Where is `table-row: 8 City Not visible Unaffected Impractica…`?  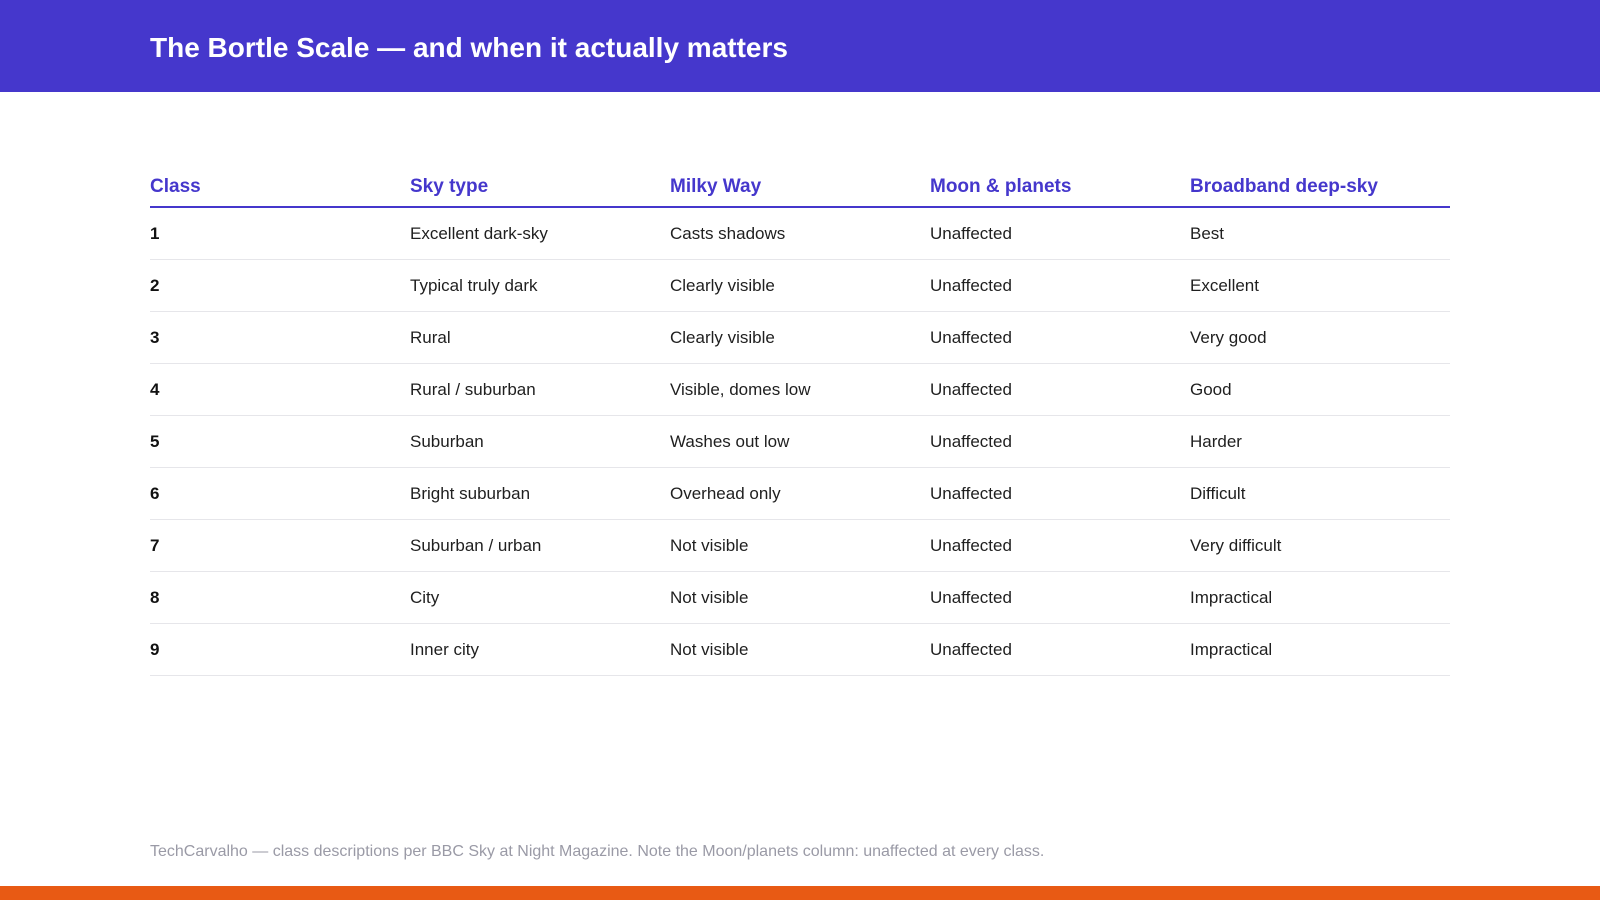 table-row: 8 City Not visible Unaffected Impractica… is located at coordinates (800, 597).